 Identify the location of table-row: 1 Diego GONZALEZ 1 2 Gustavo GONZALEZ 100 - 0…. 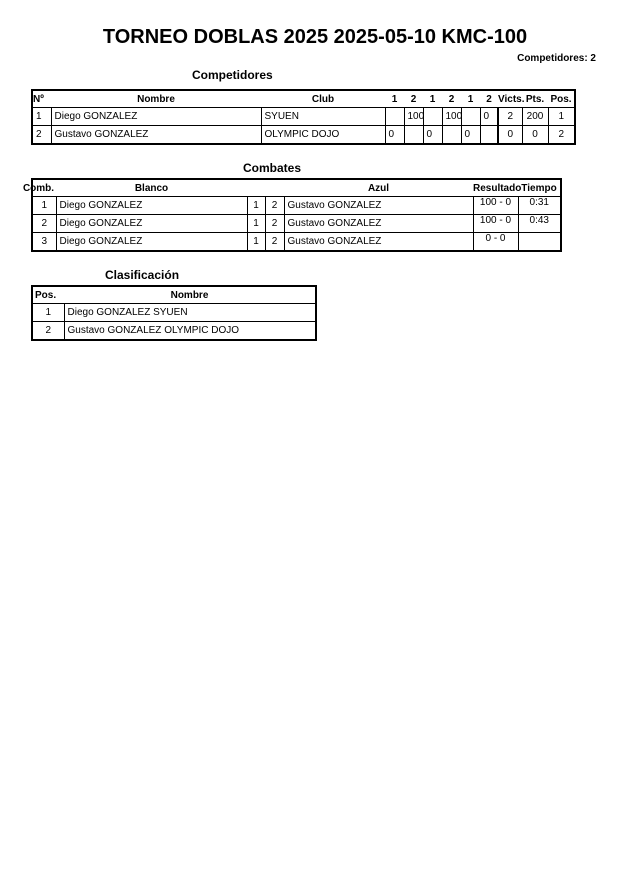
(296, 205).